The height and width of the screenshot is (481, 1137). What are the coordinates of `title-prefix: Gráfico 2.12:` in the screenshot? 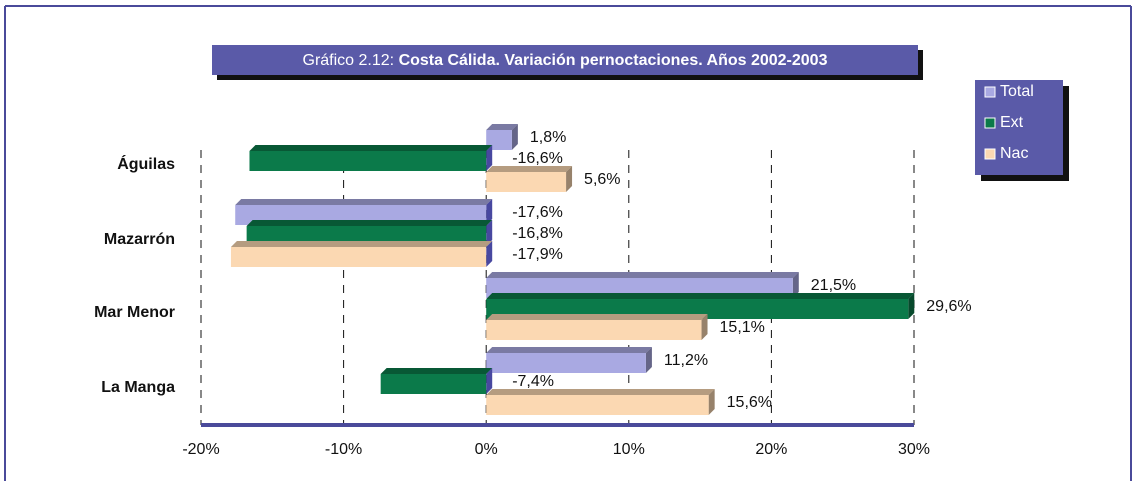 It's located at (349, 60).